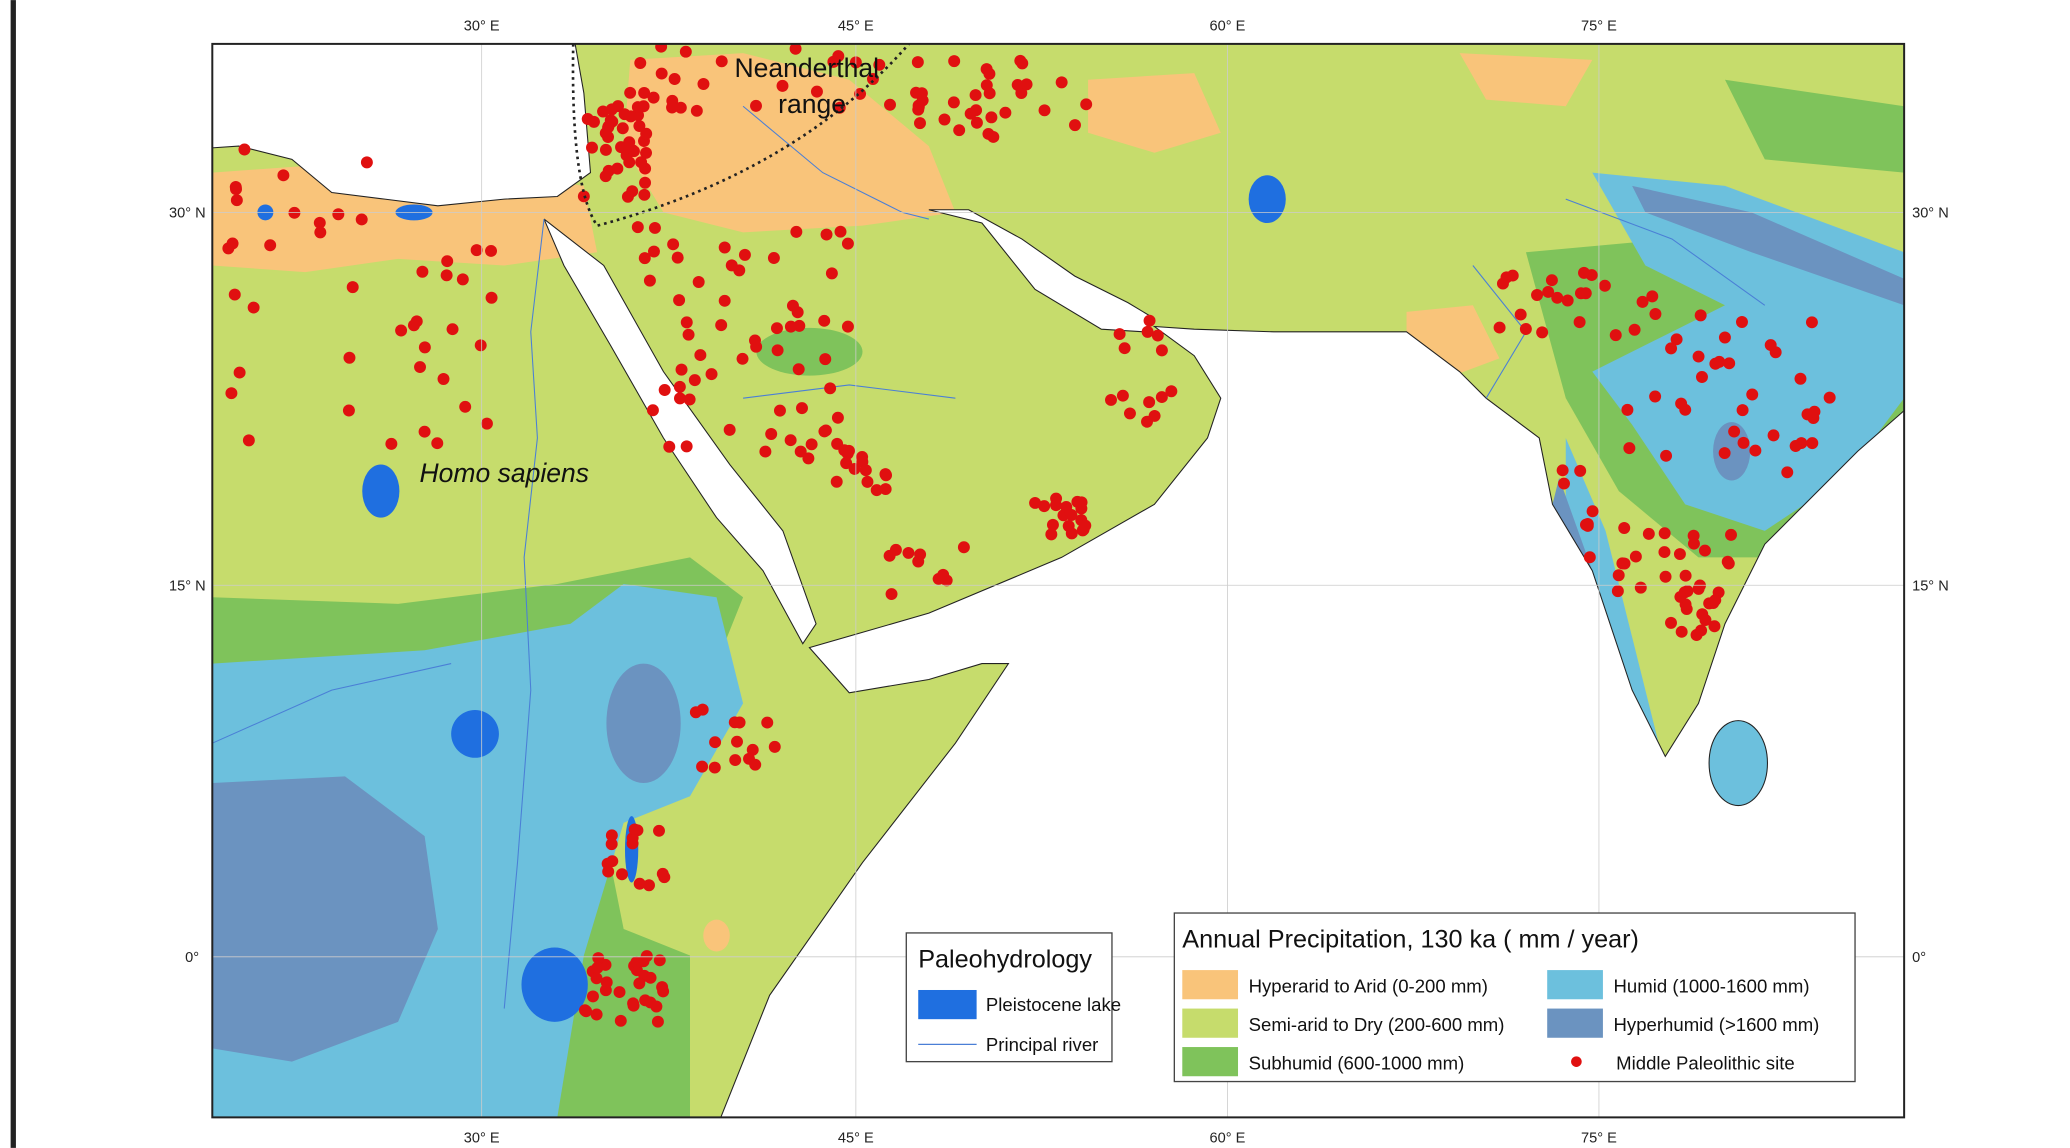 This screenshot has height=1148, width=2070. Describe the element at coordinates (1377, 1024) in the screenshot. I see `legend-item: Semi-arid to Dry (200-600 mm)` at that location.